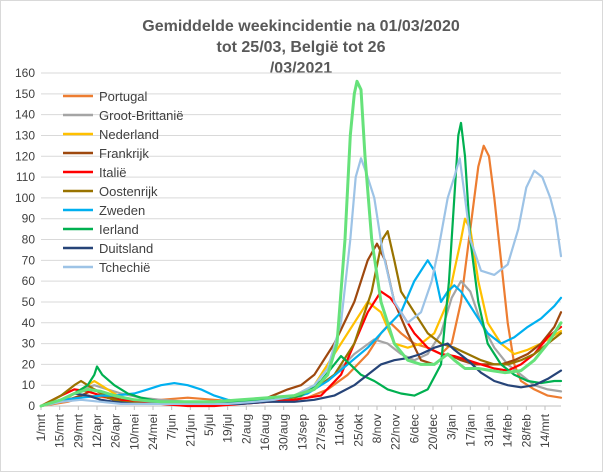  What do you see at coordinates (452, 427) in the screenshot?
I see `x-tick-label: 3/jan` at bounding box center [452, 427].